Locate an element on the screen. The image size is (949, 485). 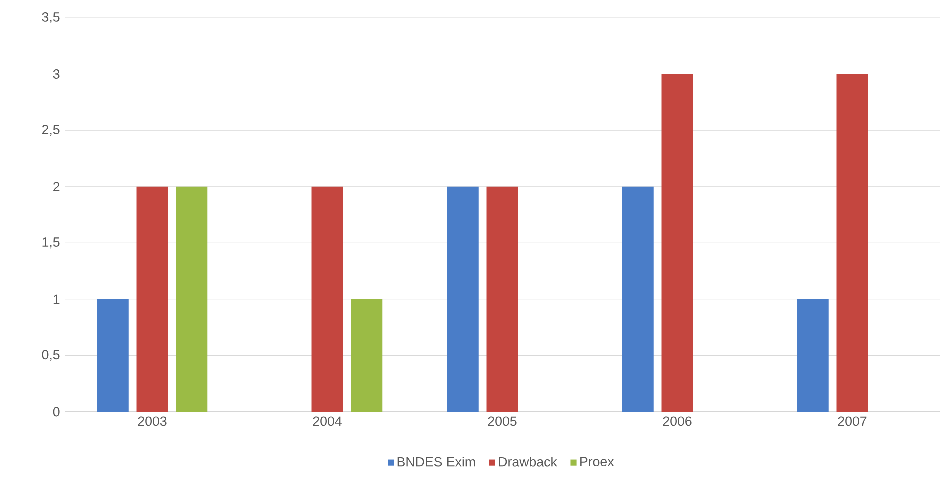
legend-label: BNDES Exim is located at coordinates (437, 461).